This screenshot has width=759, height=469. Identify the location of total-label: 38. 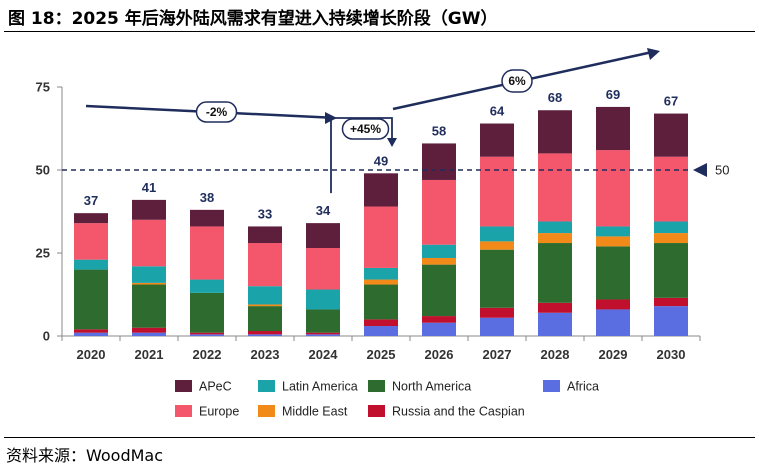
(207, 197).